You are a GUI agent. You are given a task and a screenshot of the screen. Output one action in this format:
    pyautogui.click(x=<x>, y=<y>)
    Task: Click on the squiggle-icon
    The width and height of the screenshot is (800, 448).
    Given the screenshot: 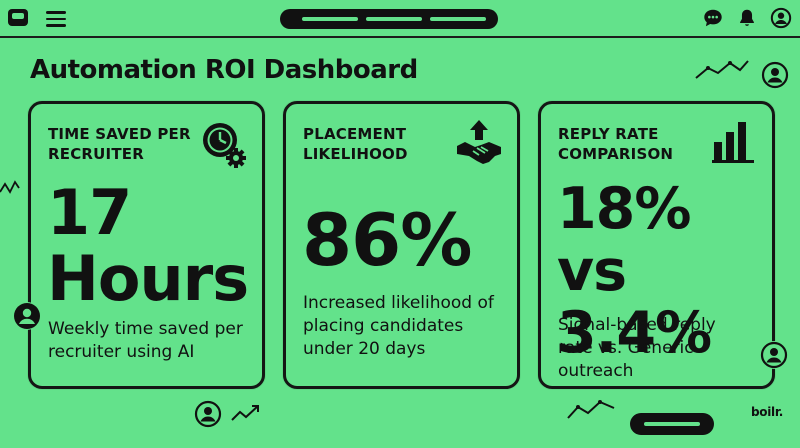 What is the action you would take?
    pyautogui.click(x=10, y=187)
    